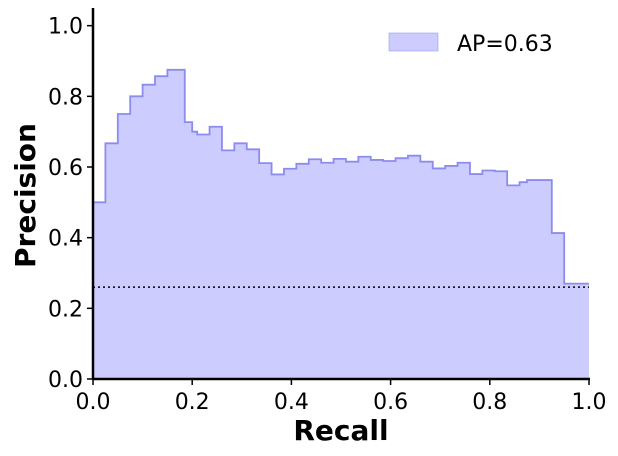  What do you see at coordinates (65, 309) in the screenshot?
I see `y-tick-label: 0.2` at bounding box center [65, 309].